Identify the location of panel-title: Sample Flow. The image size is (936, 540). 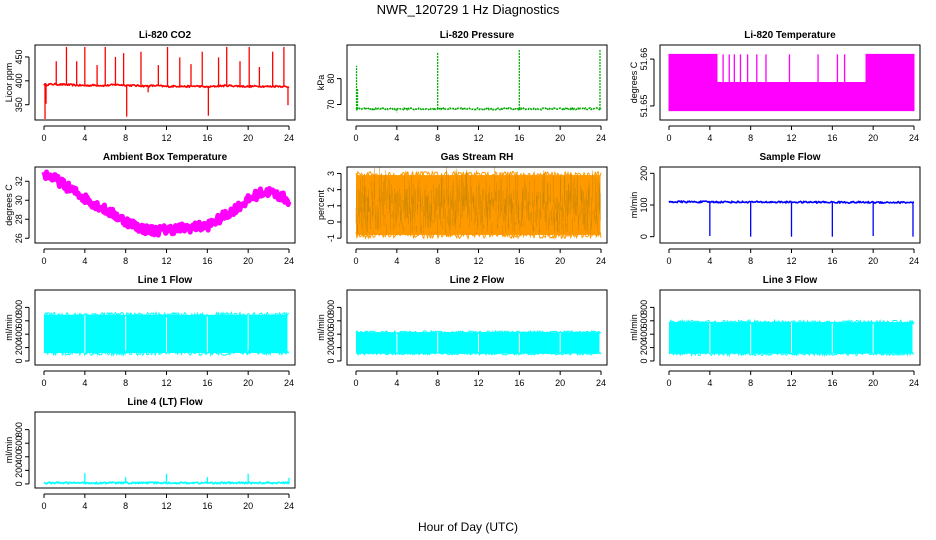
(789, 157).